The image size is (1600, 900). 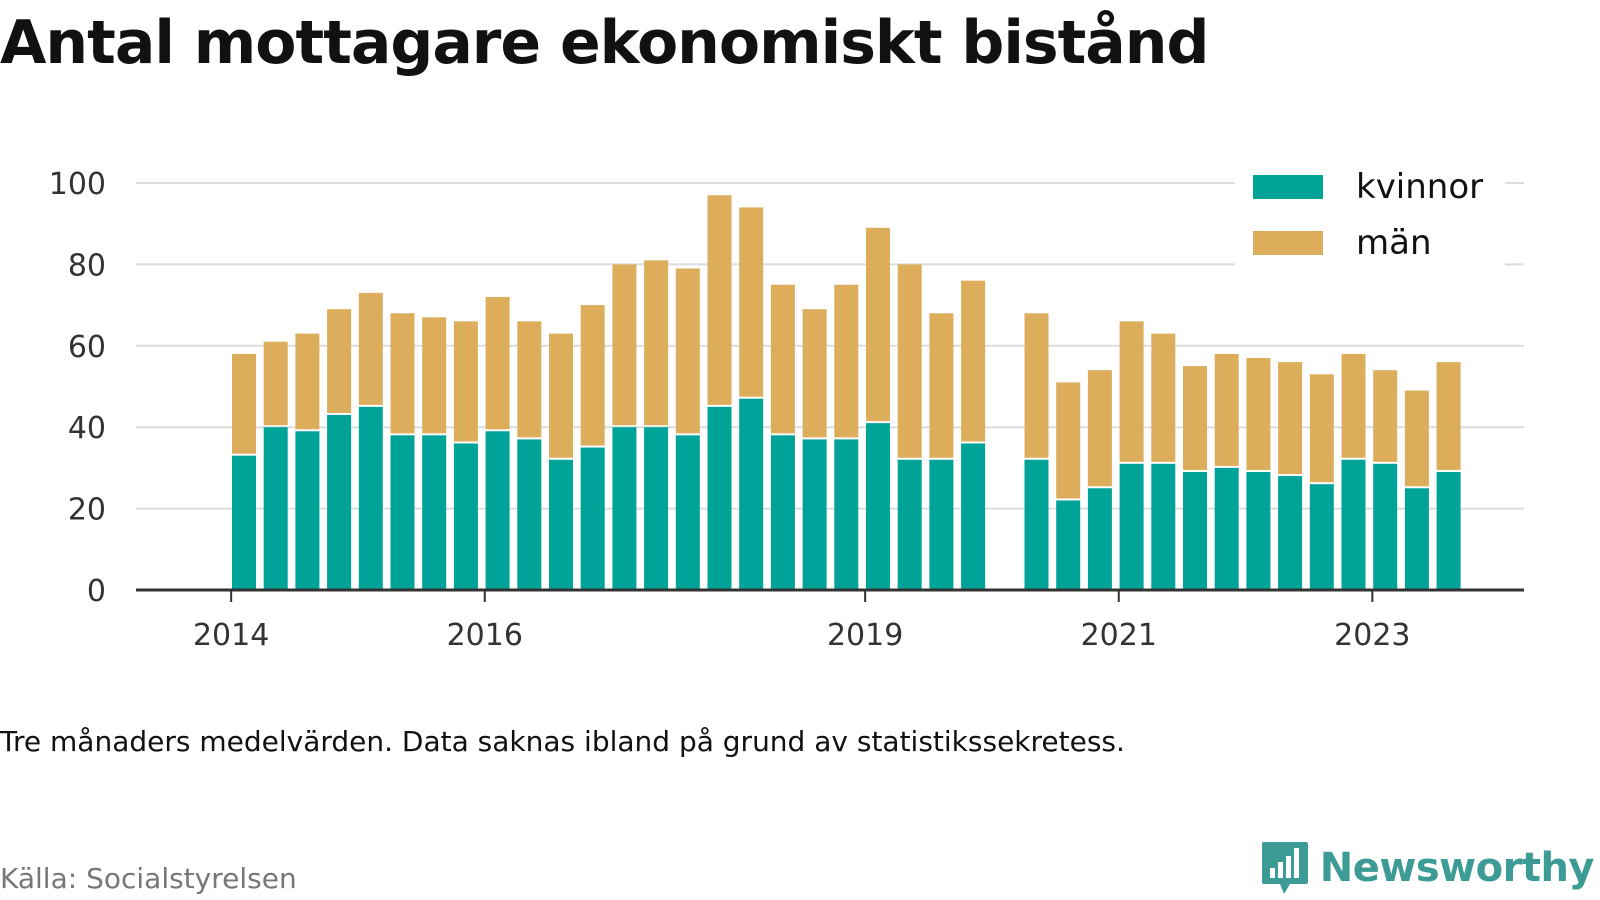 I want to click on x-tick-label: 2016, so click(x=485, y=635).